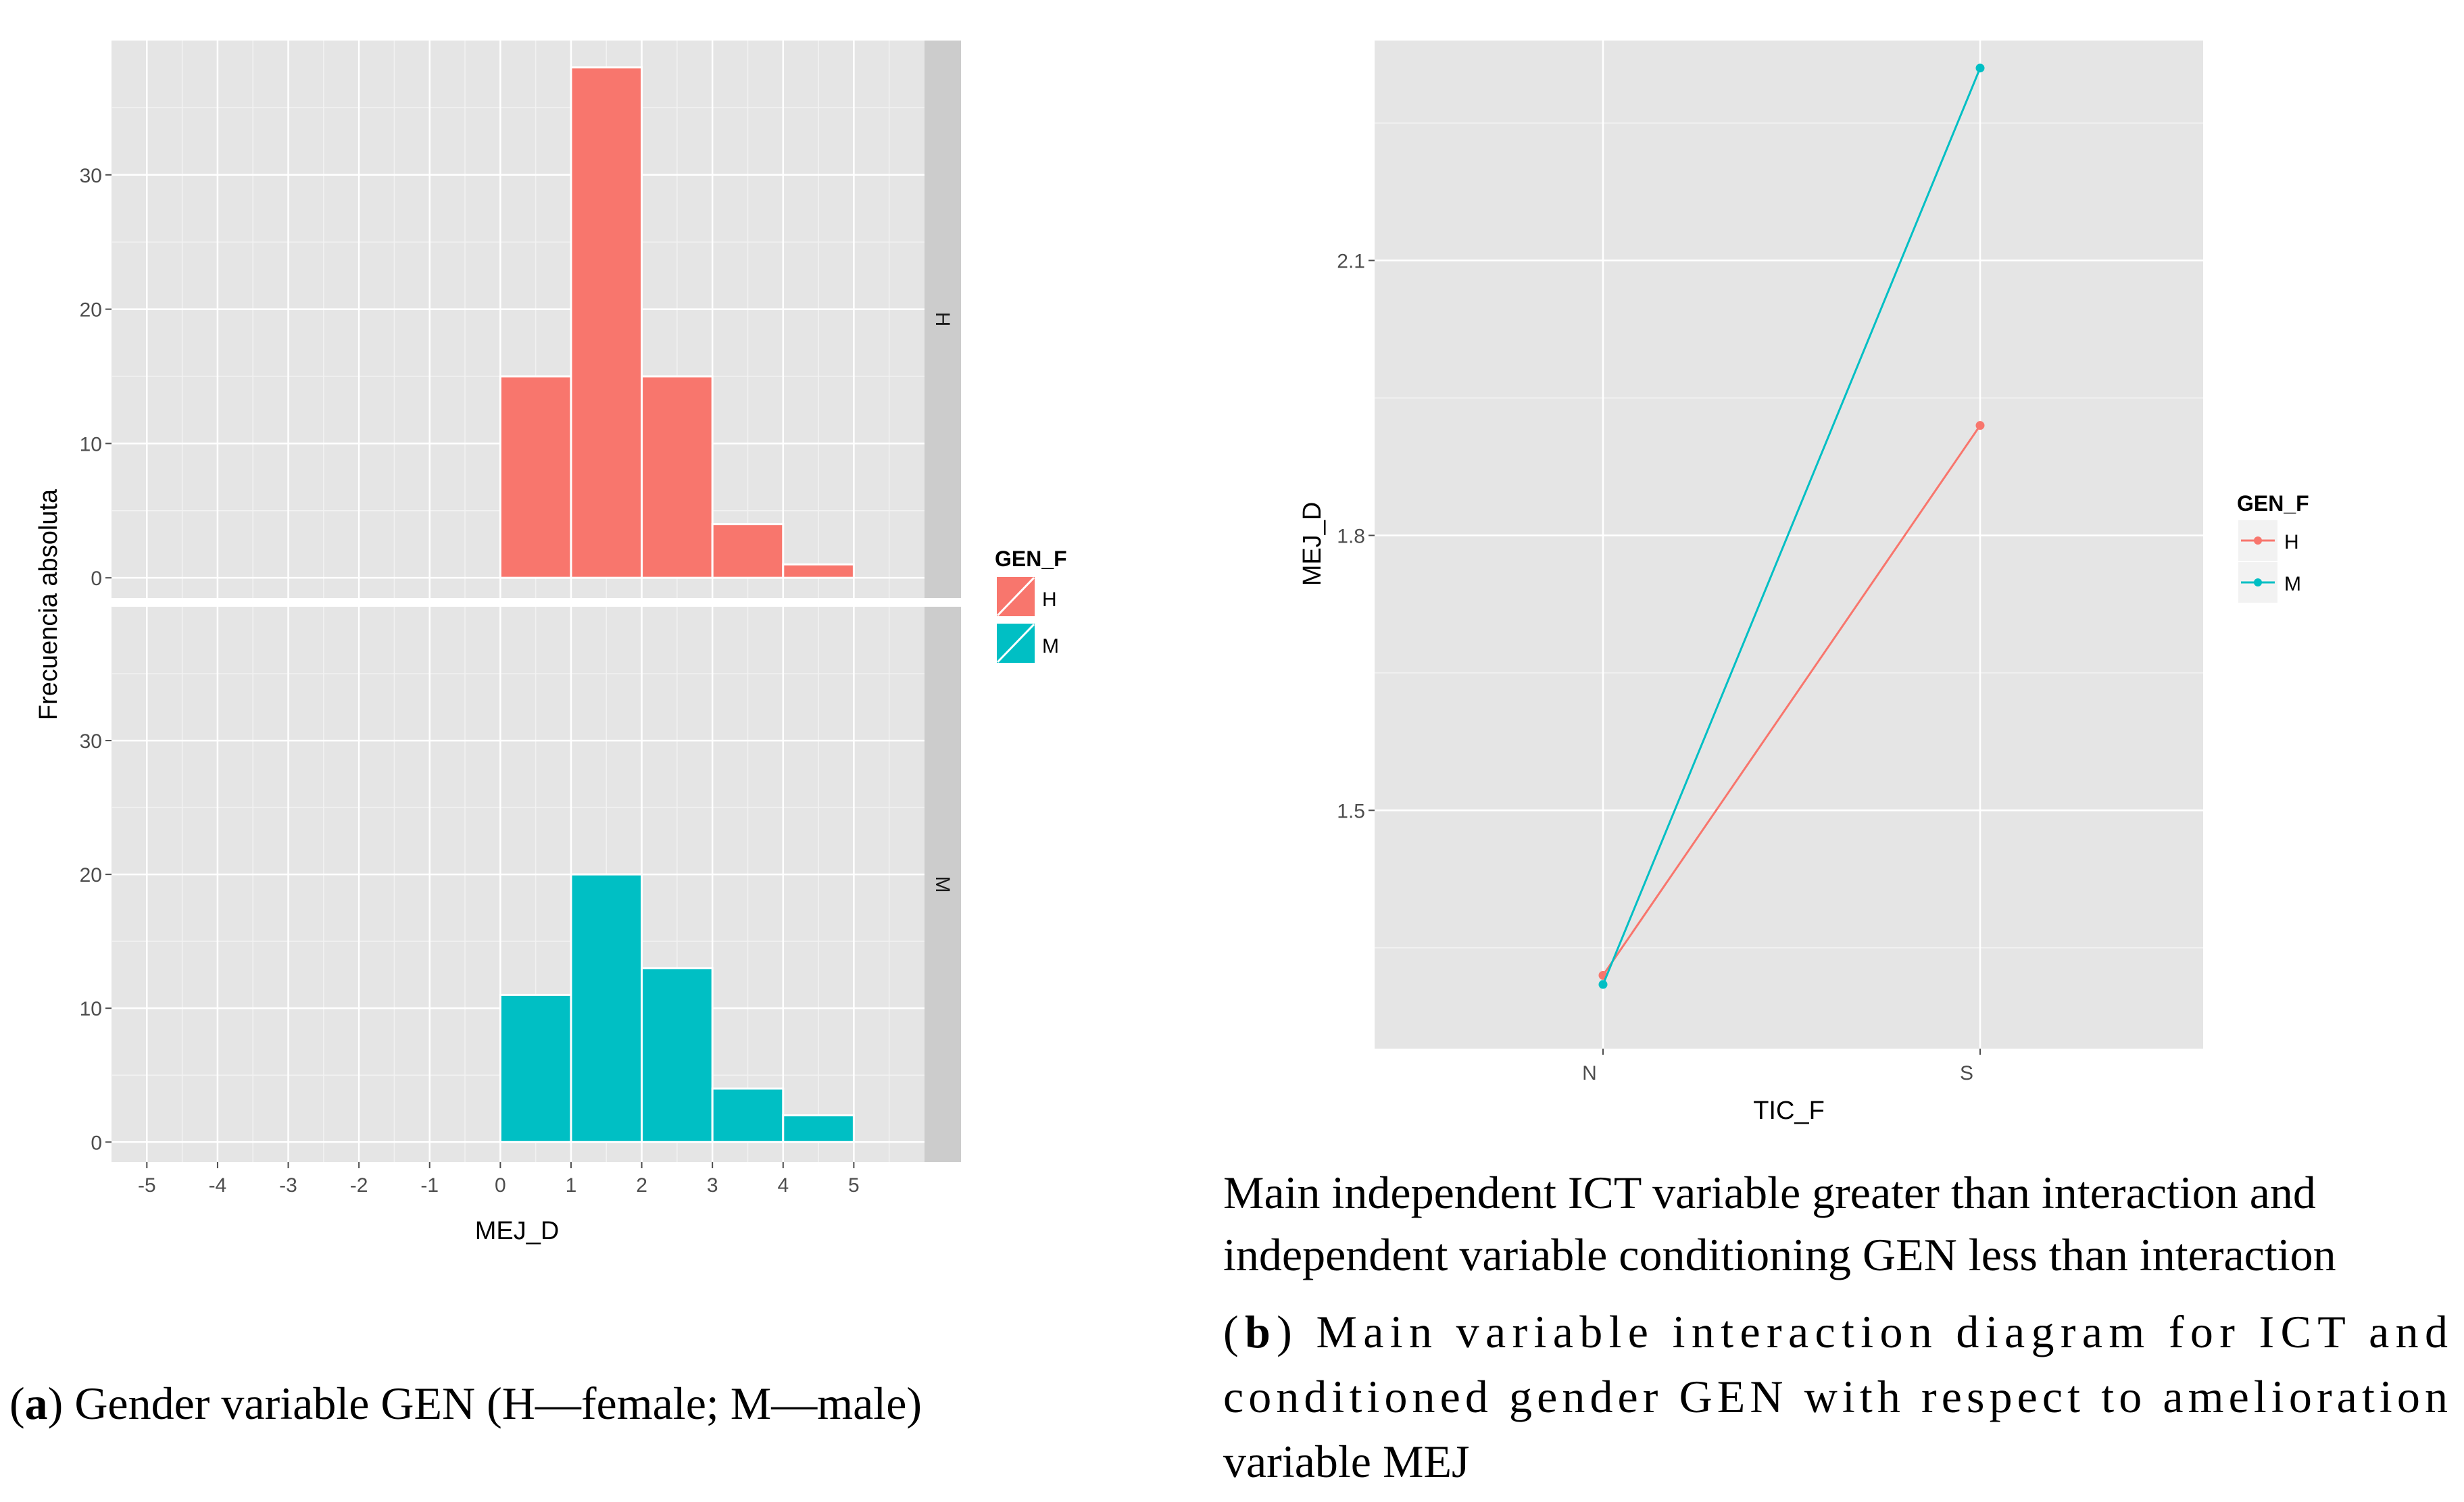 The height and width of the screenshot is (1502, 2464). I want to click on series-point-m-s, so click(1980, 68).